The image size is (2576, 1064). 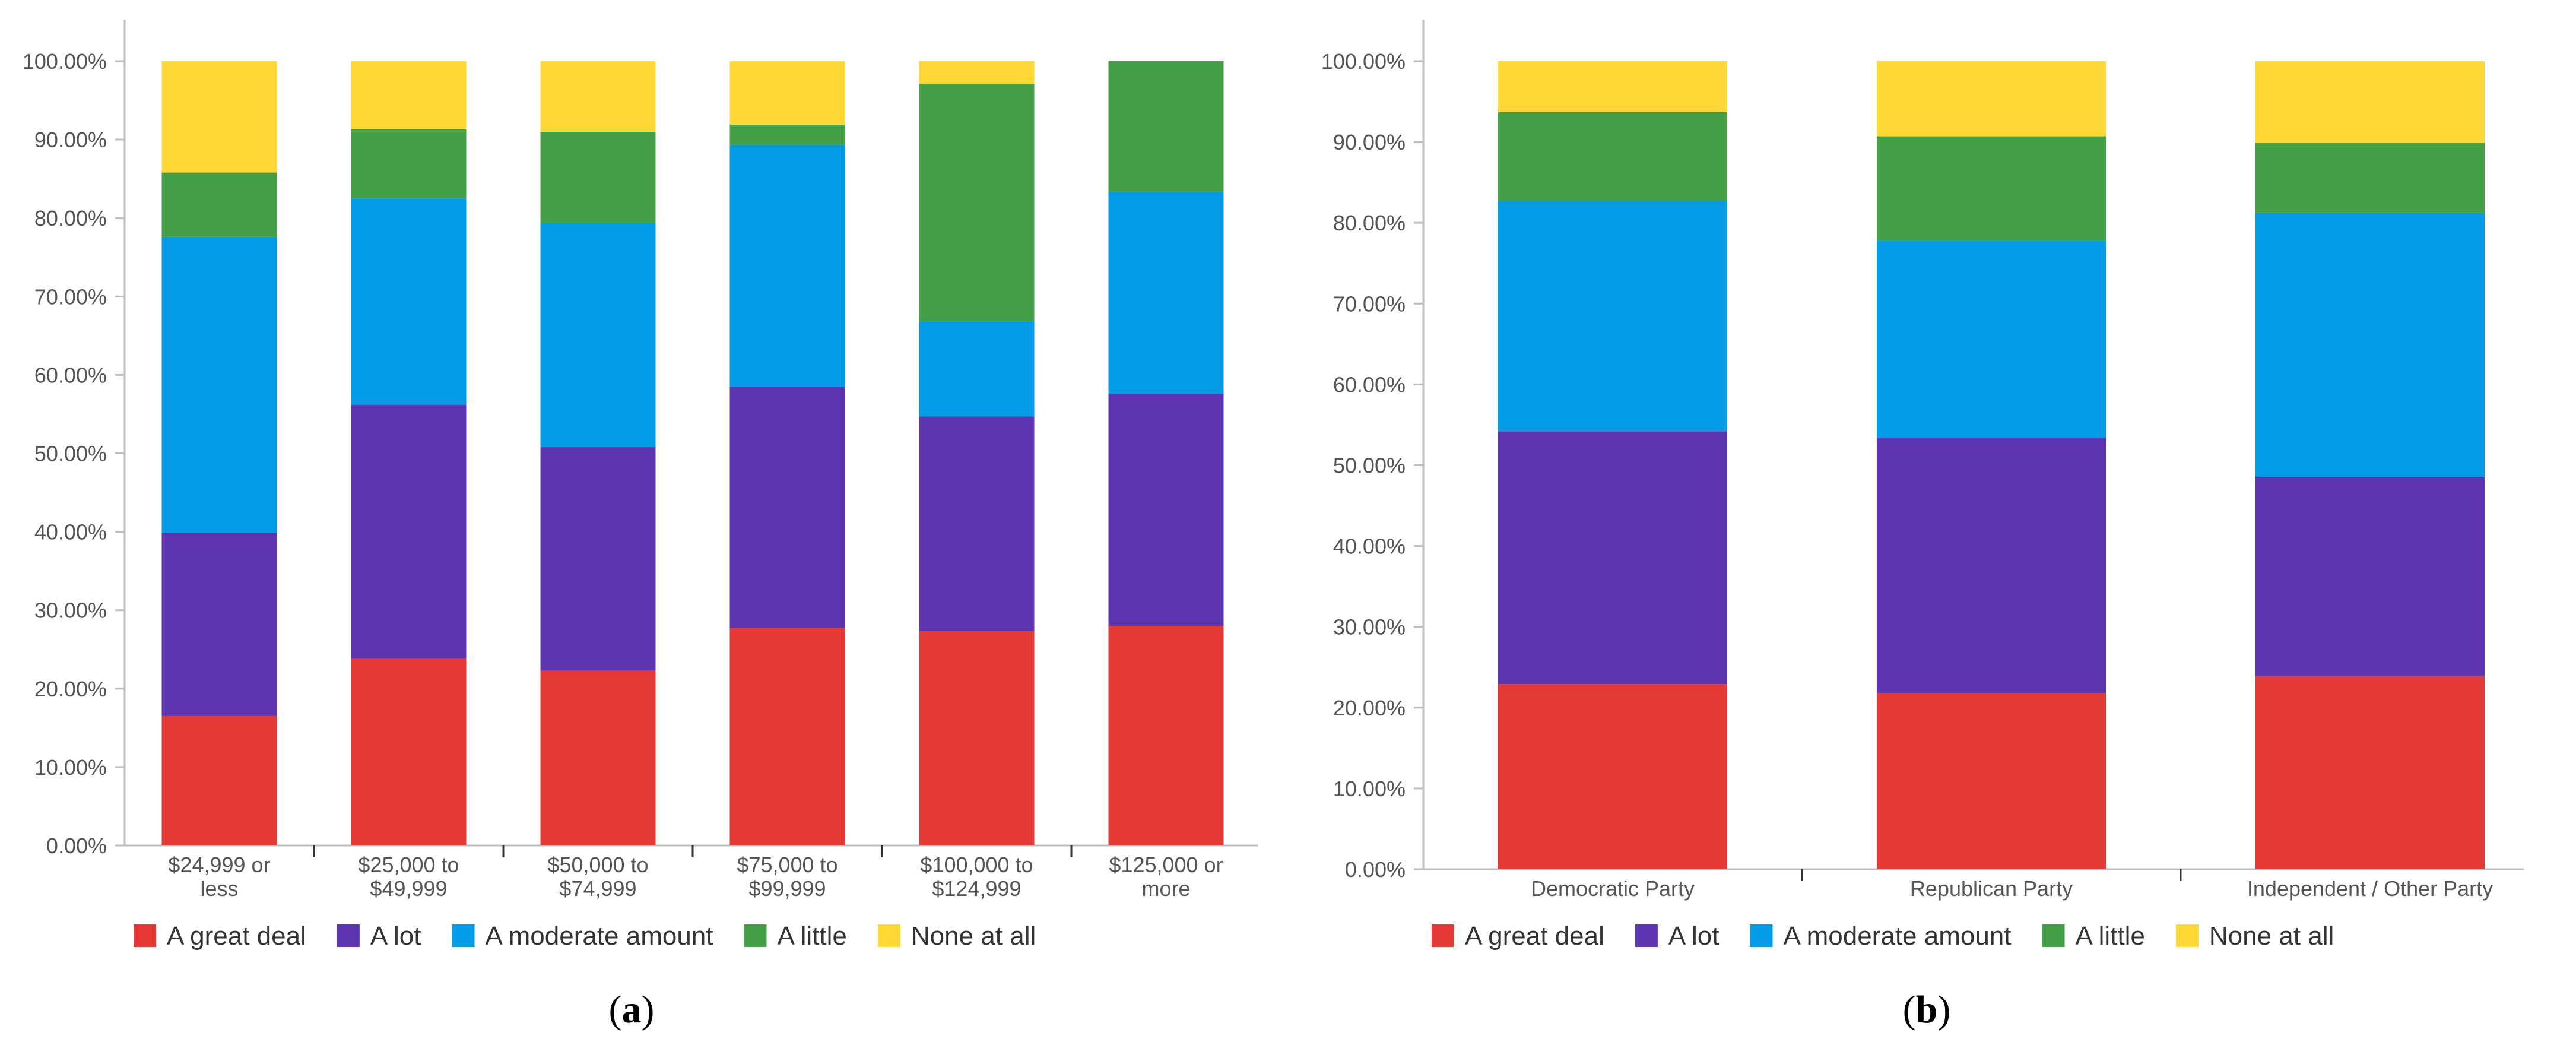 I want to click on x-category-label: Independent / Other Party, so click(x=2370, y=888).